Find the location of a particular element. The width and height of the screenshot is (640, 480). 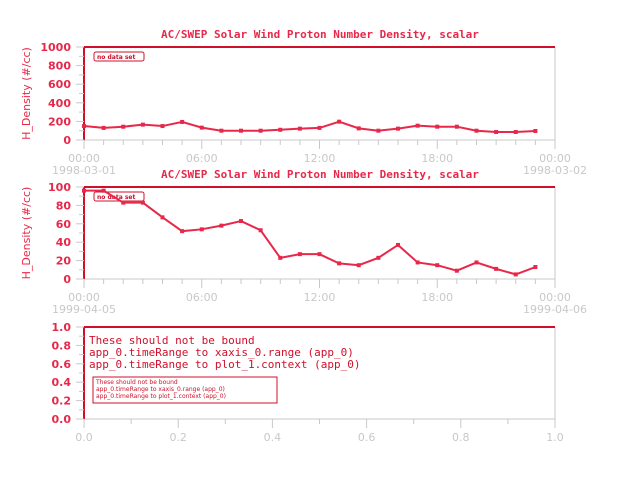

x-tick-label: 0.0 is located at coordinates (84, 437).